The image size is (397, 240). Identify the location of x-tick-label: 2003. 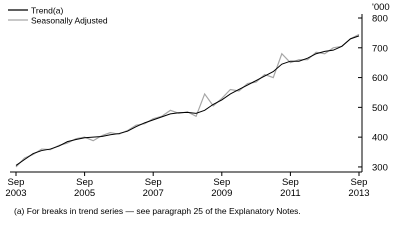
(15, 193).